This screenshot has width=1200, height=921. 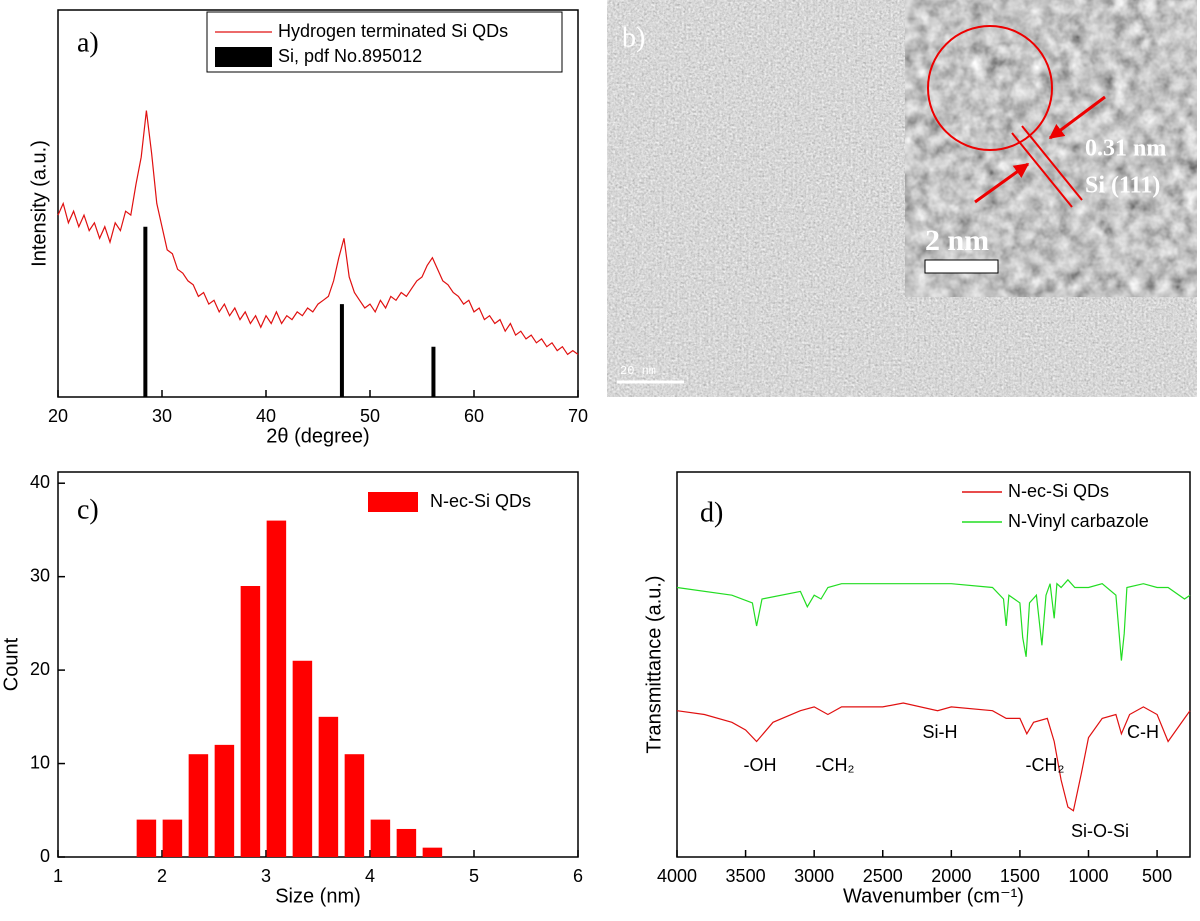 What do you see at coordinates (814, 876) in the screenshot?
I see `x-tick-label: 3000` at bounding box center [814, 876].